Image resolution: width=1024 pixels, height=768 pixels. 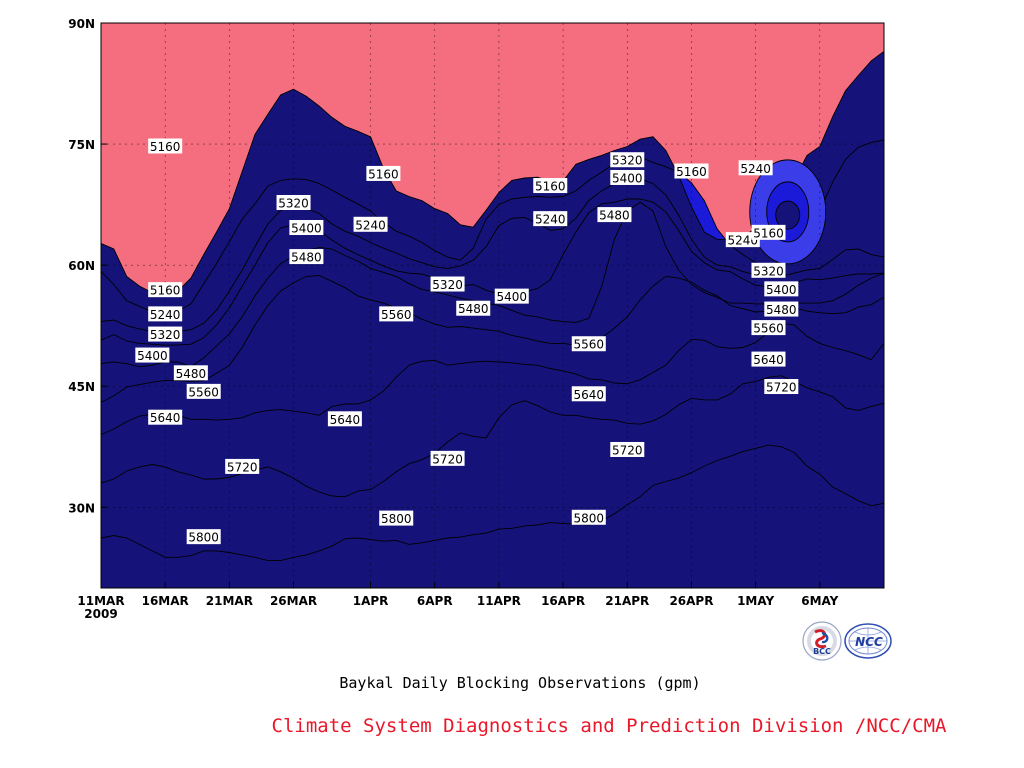 What do you see at coordinates (819, 601) in the screenshot?
I see `x-tick-label: 6MAY` at bounding box center [819, 601].